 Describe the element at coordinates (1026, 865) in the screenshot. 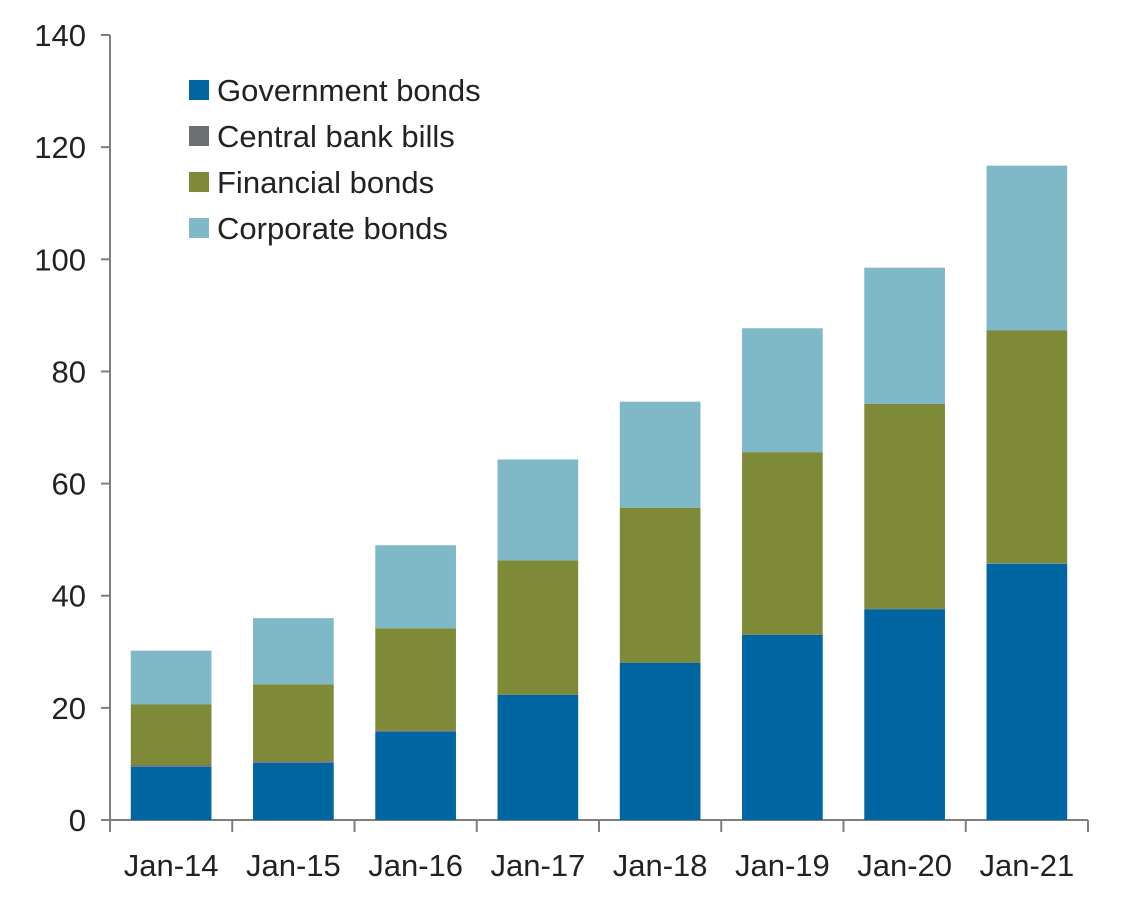

I see `x-tick-label: Jan-21` at that location.